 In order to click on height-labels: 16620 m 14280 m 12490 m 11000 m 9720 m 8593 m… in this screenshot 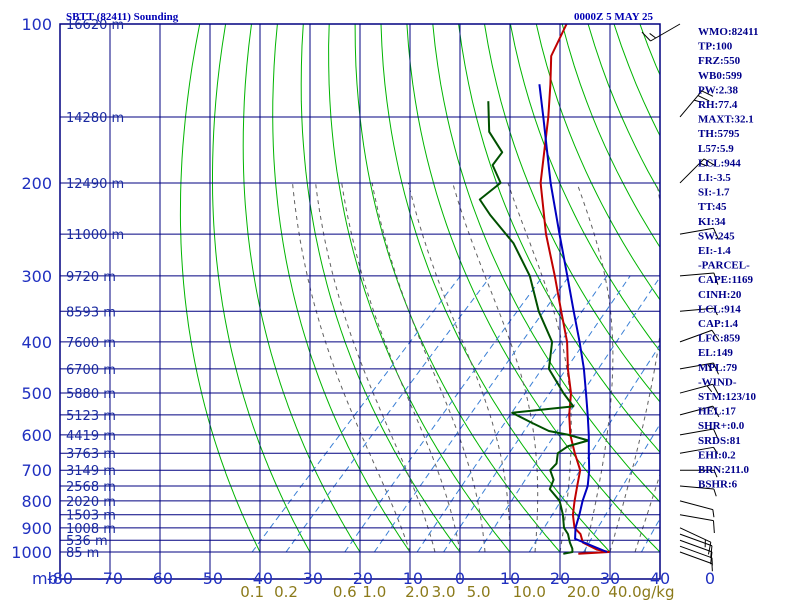, I will do `click(95, 289)`.